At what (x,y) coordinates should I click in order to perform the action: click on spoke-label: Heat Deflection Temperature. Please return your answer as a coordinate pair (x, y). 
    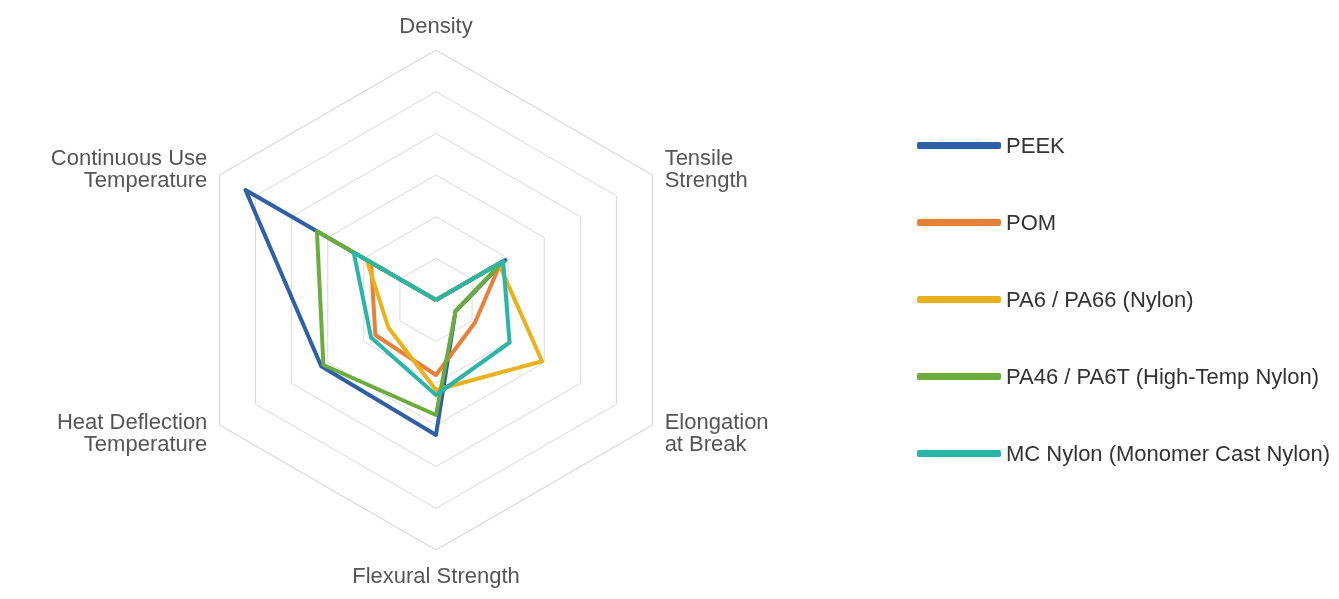
    Looking at the image, I should click on (132, 432).